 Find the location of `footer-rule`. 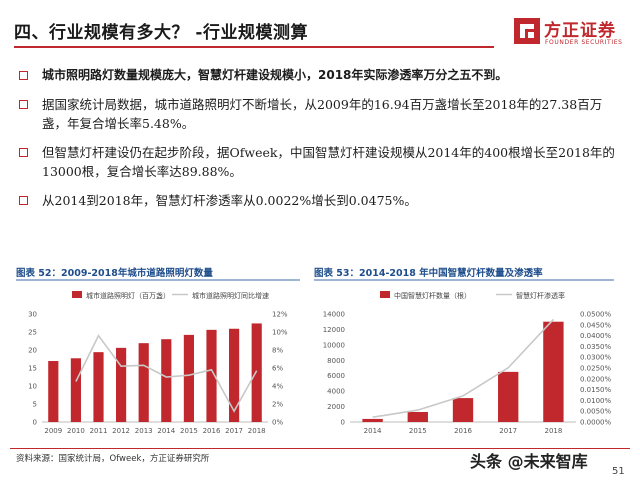

footer-rule is located at coordinates (320, 448).